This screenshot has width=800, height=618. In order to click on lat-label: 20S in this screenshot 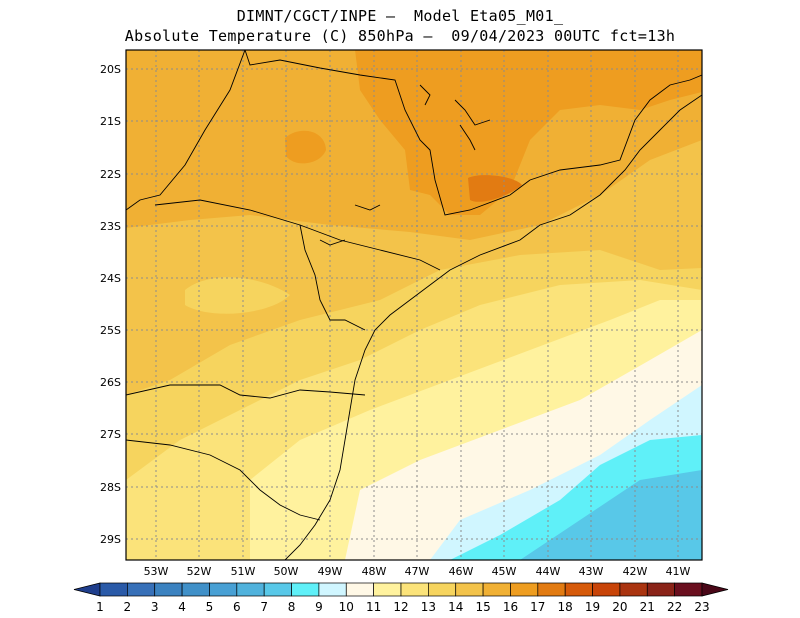, I will do `click(110, 69)`.